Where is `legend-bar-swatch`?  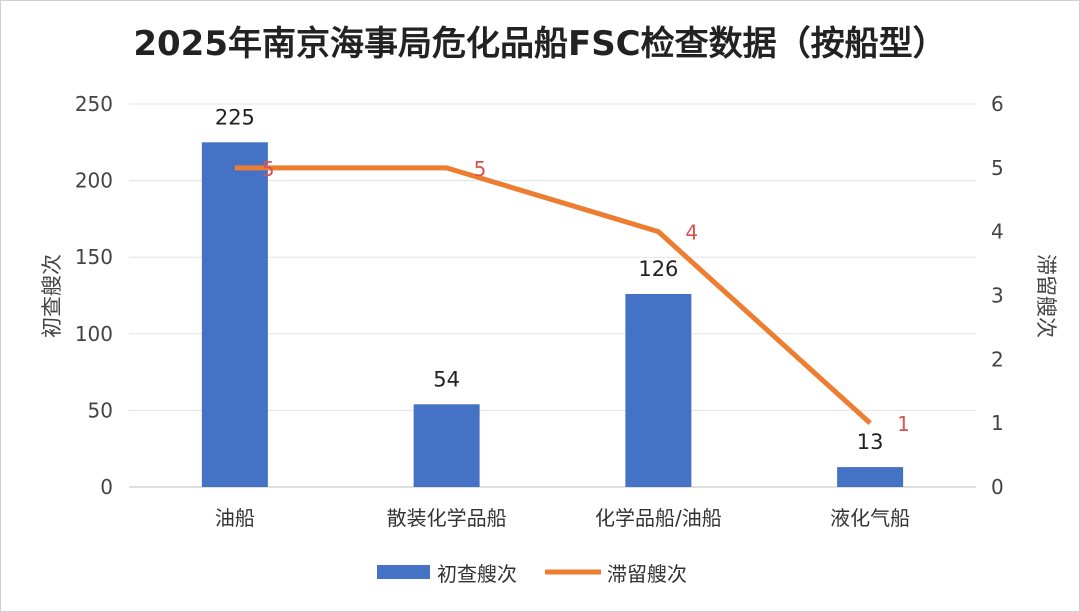
legend-bar-swatch is located at coordinates (403, 572).